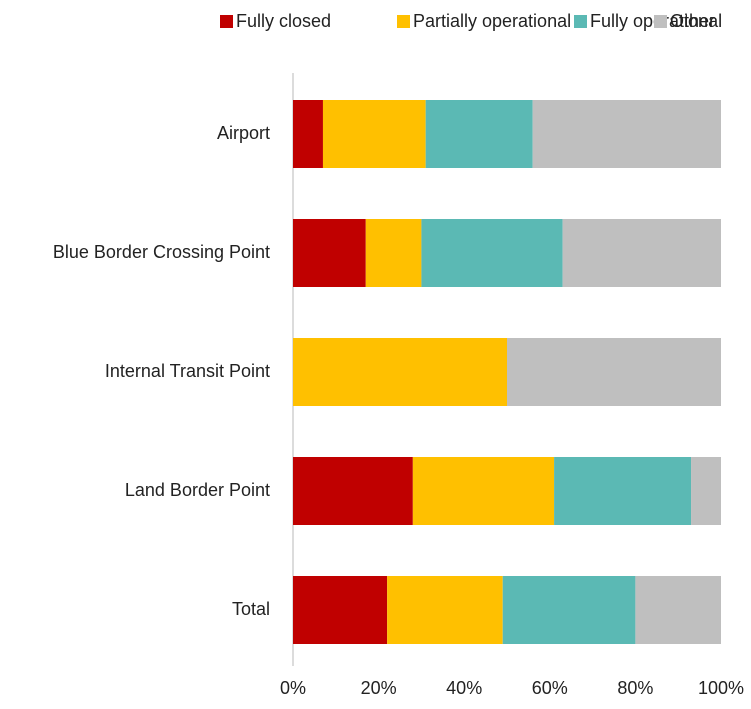  I want to click on y-tick-label: Total, so click(251, 609).